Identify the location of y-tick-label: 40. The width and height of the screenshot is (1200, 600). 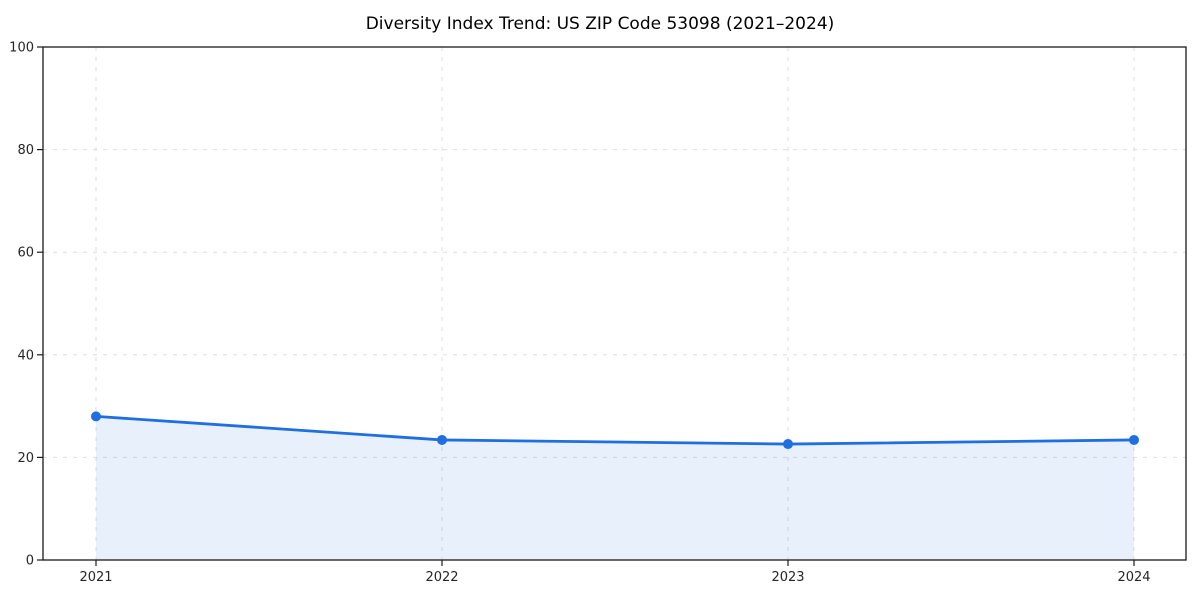
(25, 355).